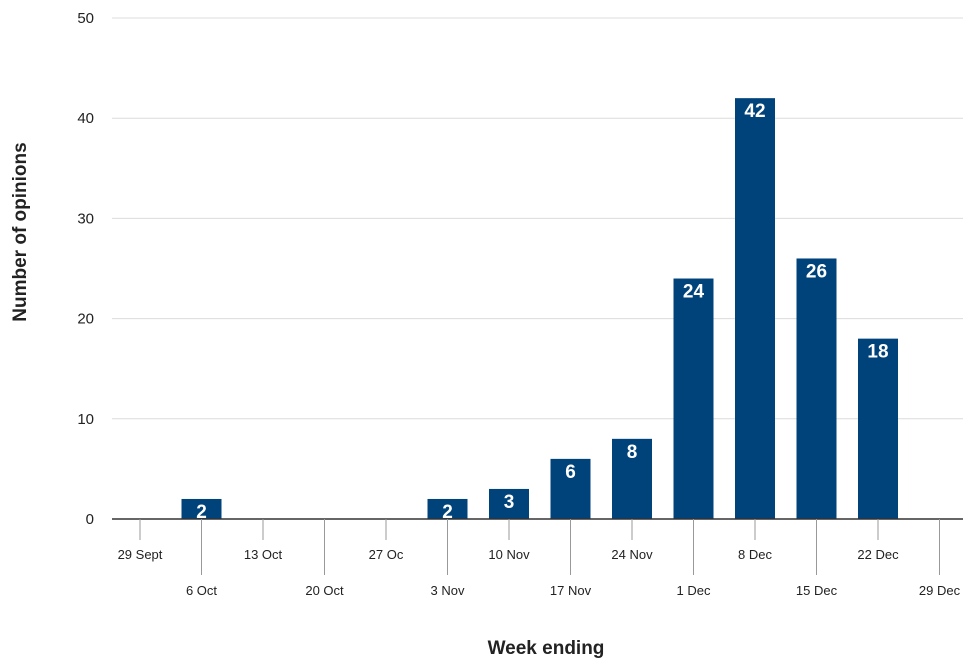 The height and width of the screenshot is (659, 963). I want to click on x-tick-label: 29 Dec, so click(940, 590).